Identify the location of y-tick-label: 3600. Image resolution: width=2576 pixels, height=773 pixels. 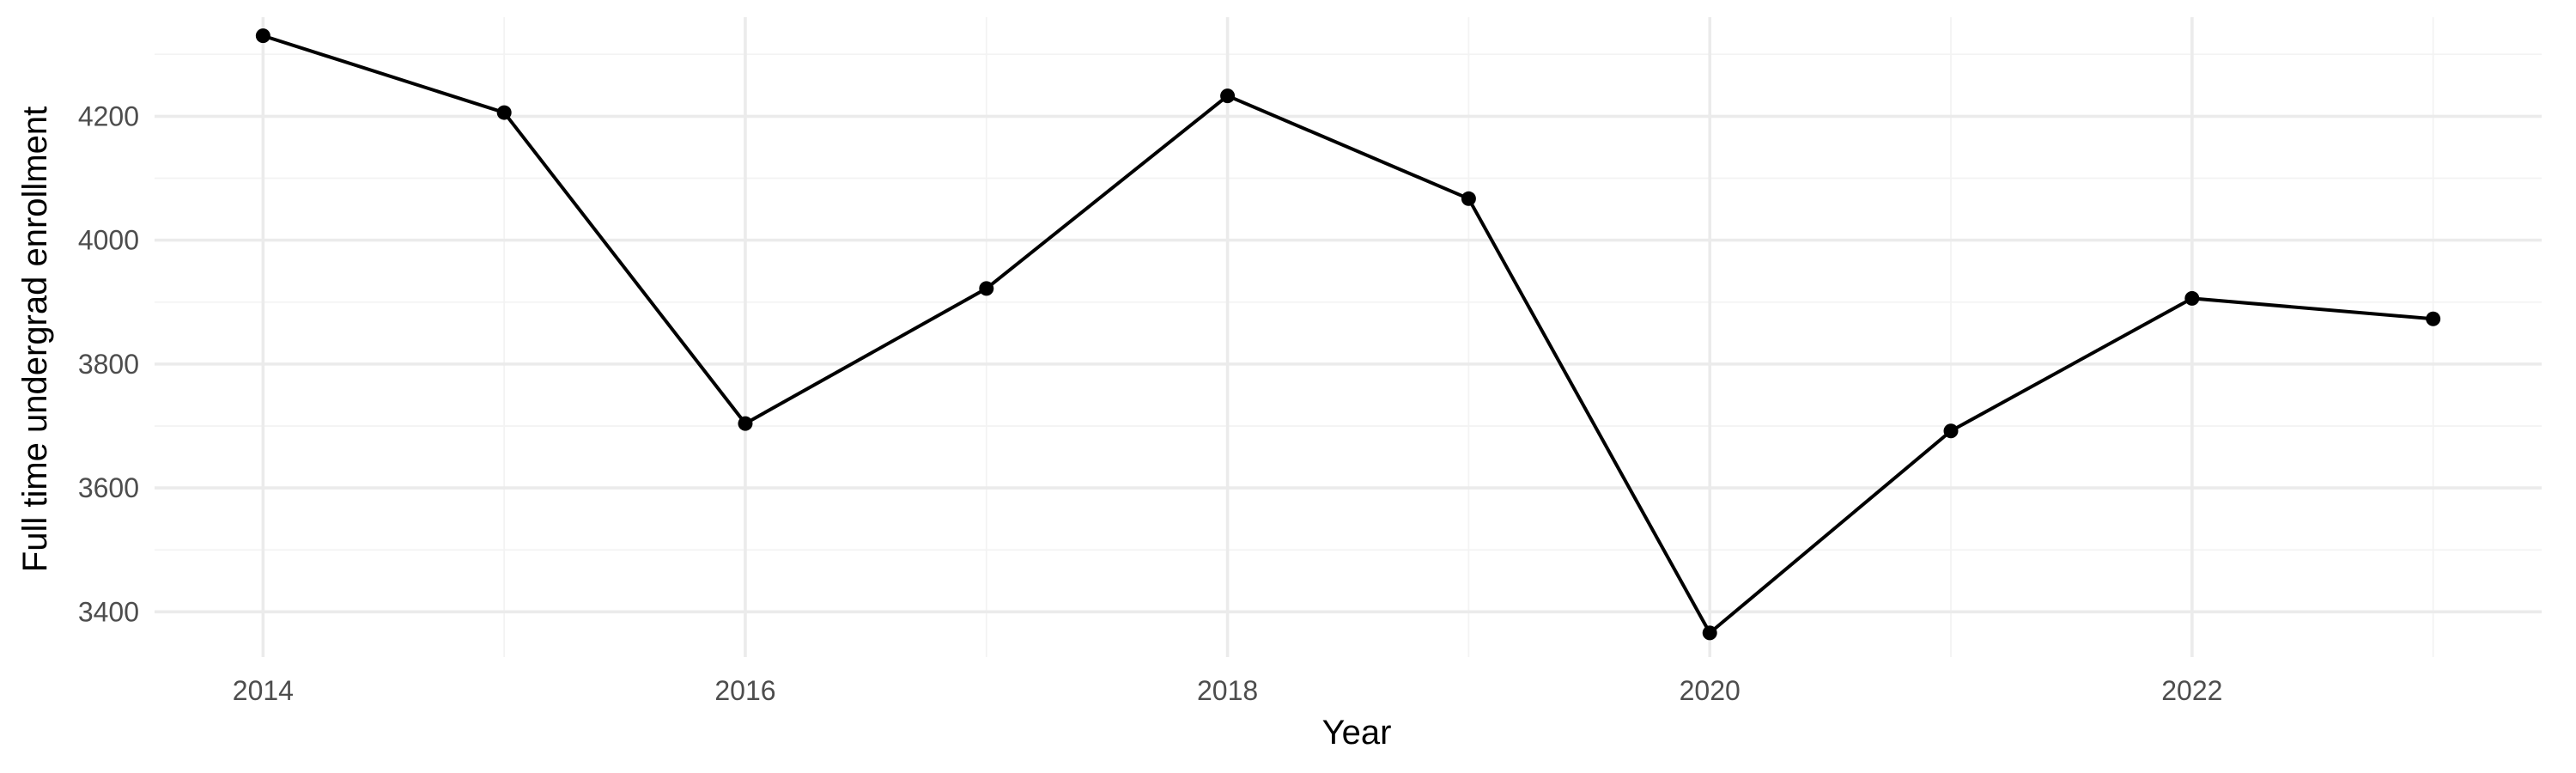
(109, 488).